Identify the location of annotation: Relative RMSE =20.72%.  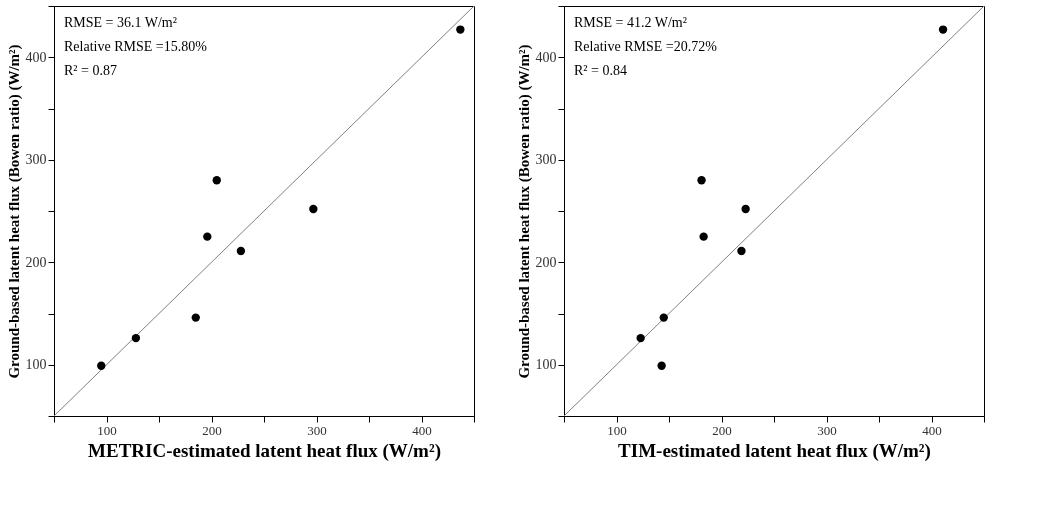
(646, 46).